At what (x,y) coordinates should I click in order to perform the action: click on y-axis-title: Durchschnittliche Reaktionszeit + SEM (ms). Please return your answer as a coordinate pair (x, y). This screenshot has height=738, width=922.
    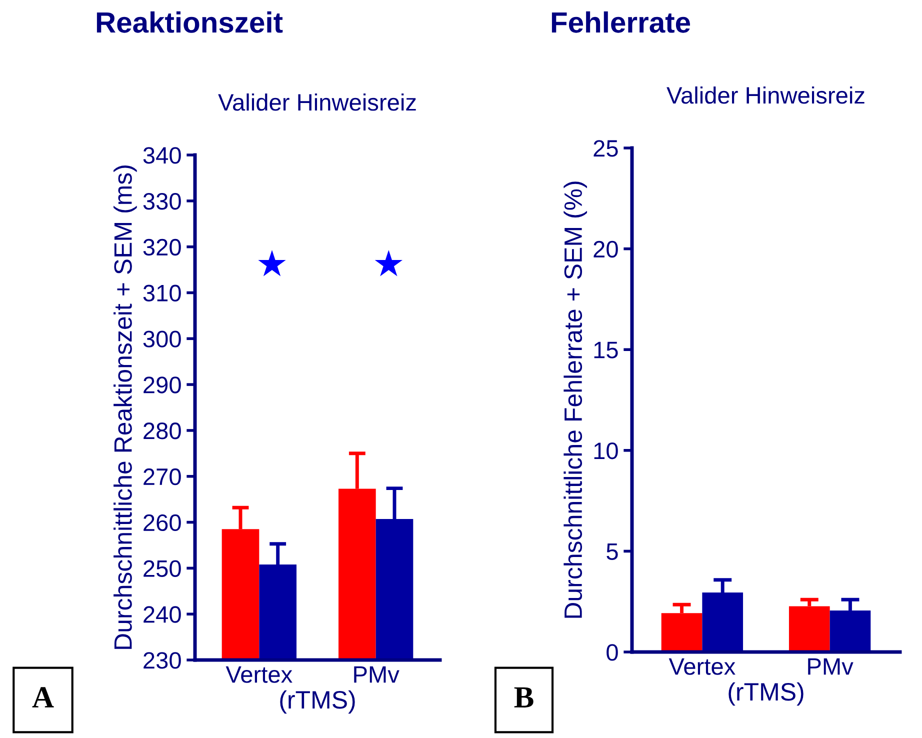
    Looking at the image, I should click on (125, 407).